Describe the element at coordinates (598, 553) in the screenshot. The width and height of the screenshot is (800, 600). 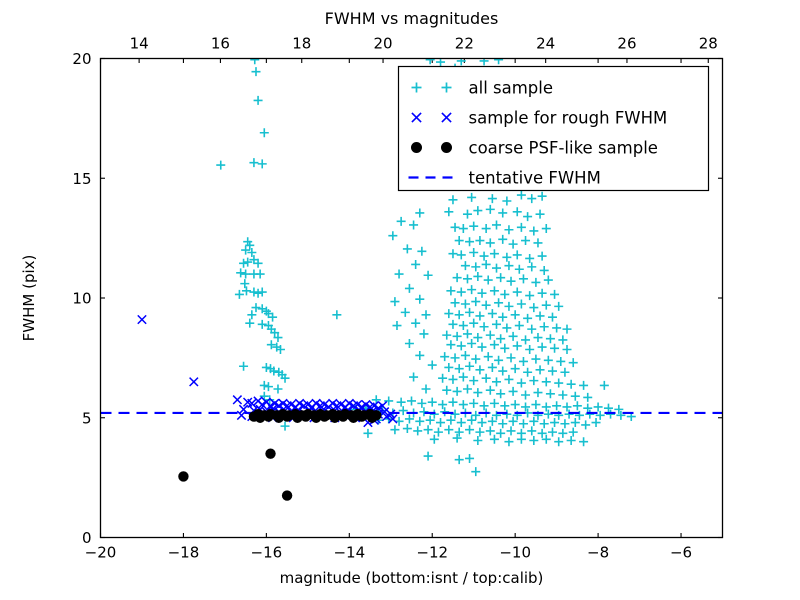
I see `x-tick-label: −8` at that location.